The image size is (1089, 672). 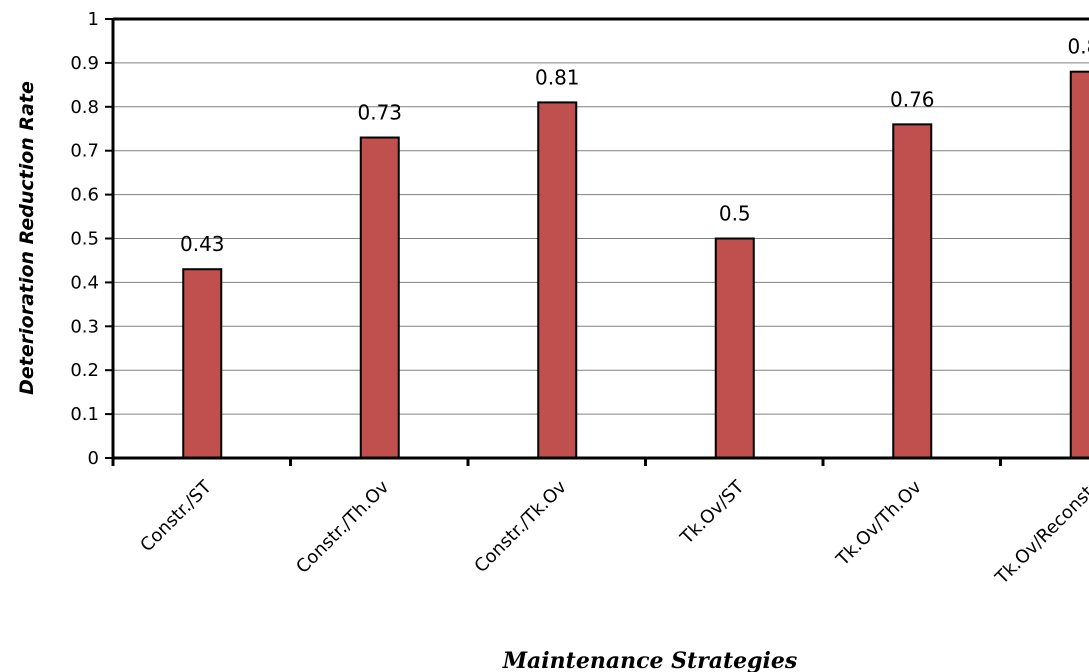 I want to click on data-label: 0.81, so click(x=557, y=77).